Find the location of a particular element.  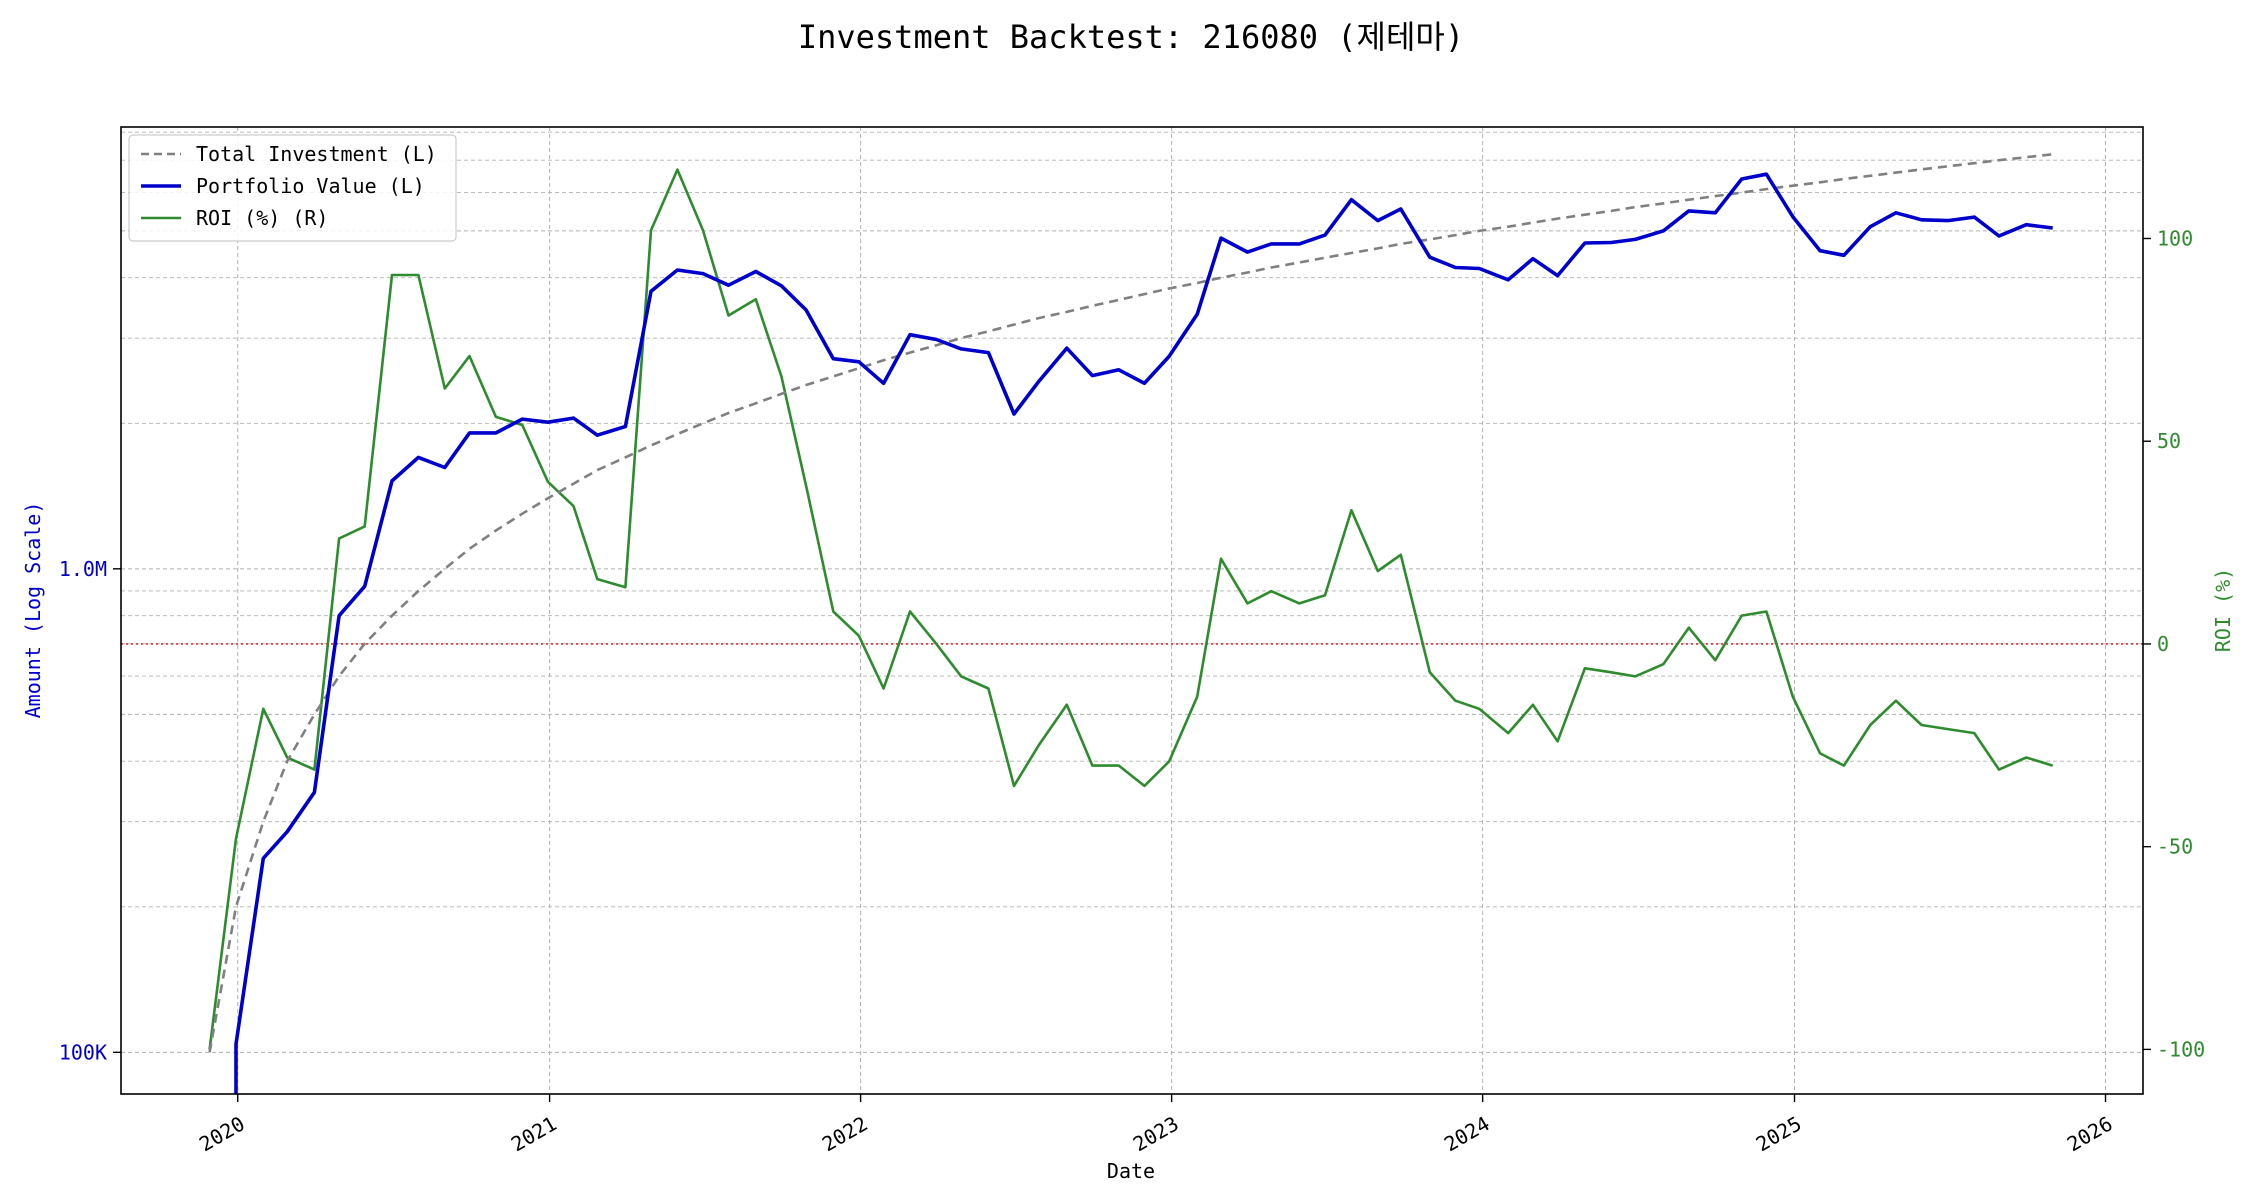

x-axis-label: Date is located at coordinates (1131, 1171).